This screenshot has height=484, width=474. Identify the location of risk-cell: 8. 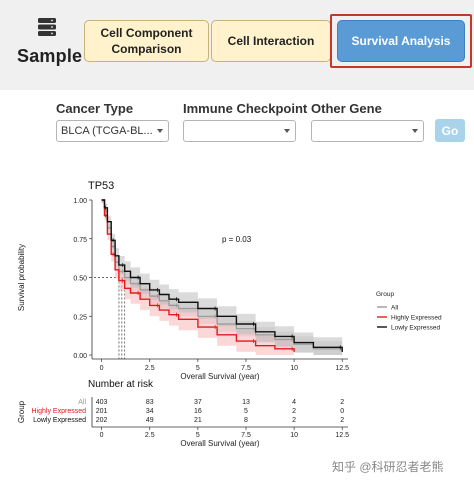
(246, 420).